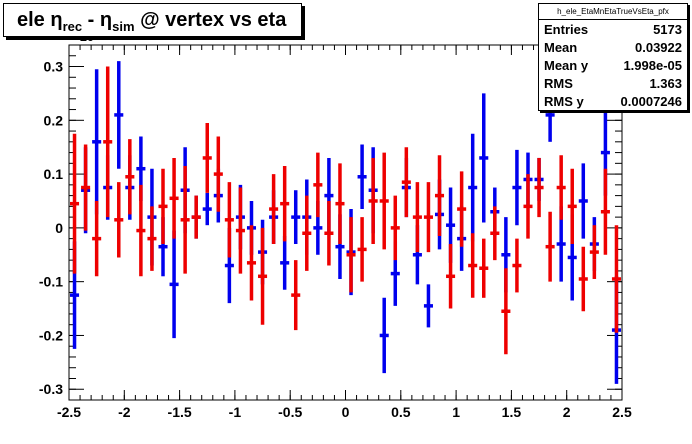 This screenshot has height=444, width=692. Describe the element at coordinates (106, 20) in the screenshot. I see `title-eta-symbol-2: η` at that location.